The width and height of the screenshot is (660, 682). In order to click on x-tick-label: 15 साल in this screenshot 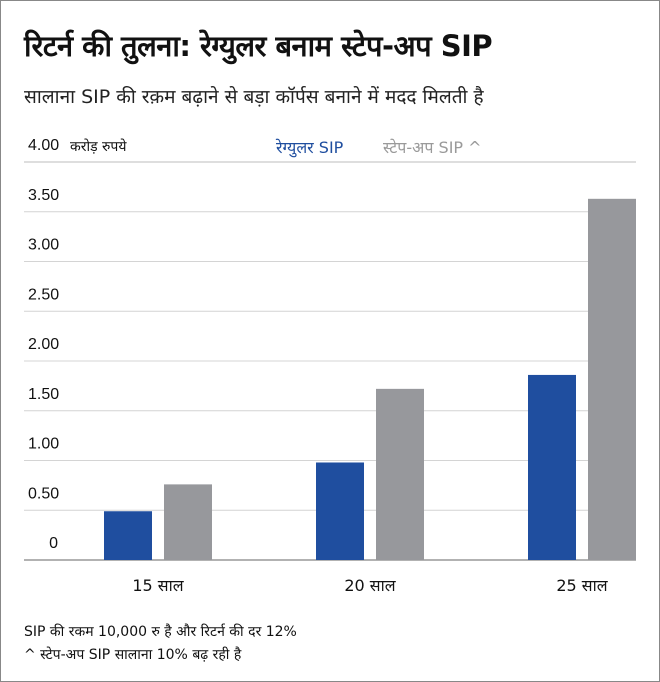, I will do `click(158, 585)`.